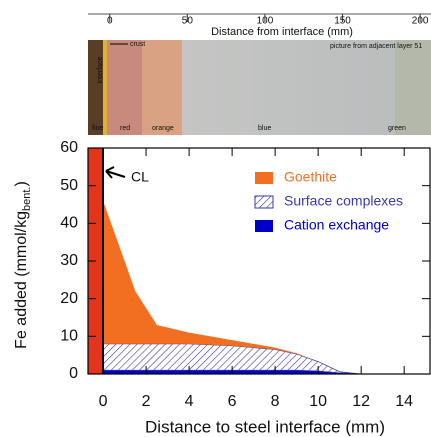 The width and height of the screenshot is (431, 437). What do you see at coordinates (110, 21) in the screenshot?
I see `photo-tick-label: 0` at bounding box center [110, 21].